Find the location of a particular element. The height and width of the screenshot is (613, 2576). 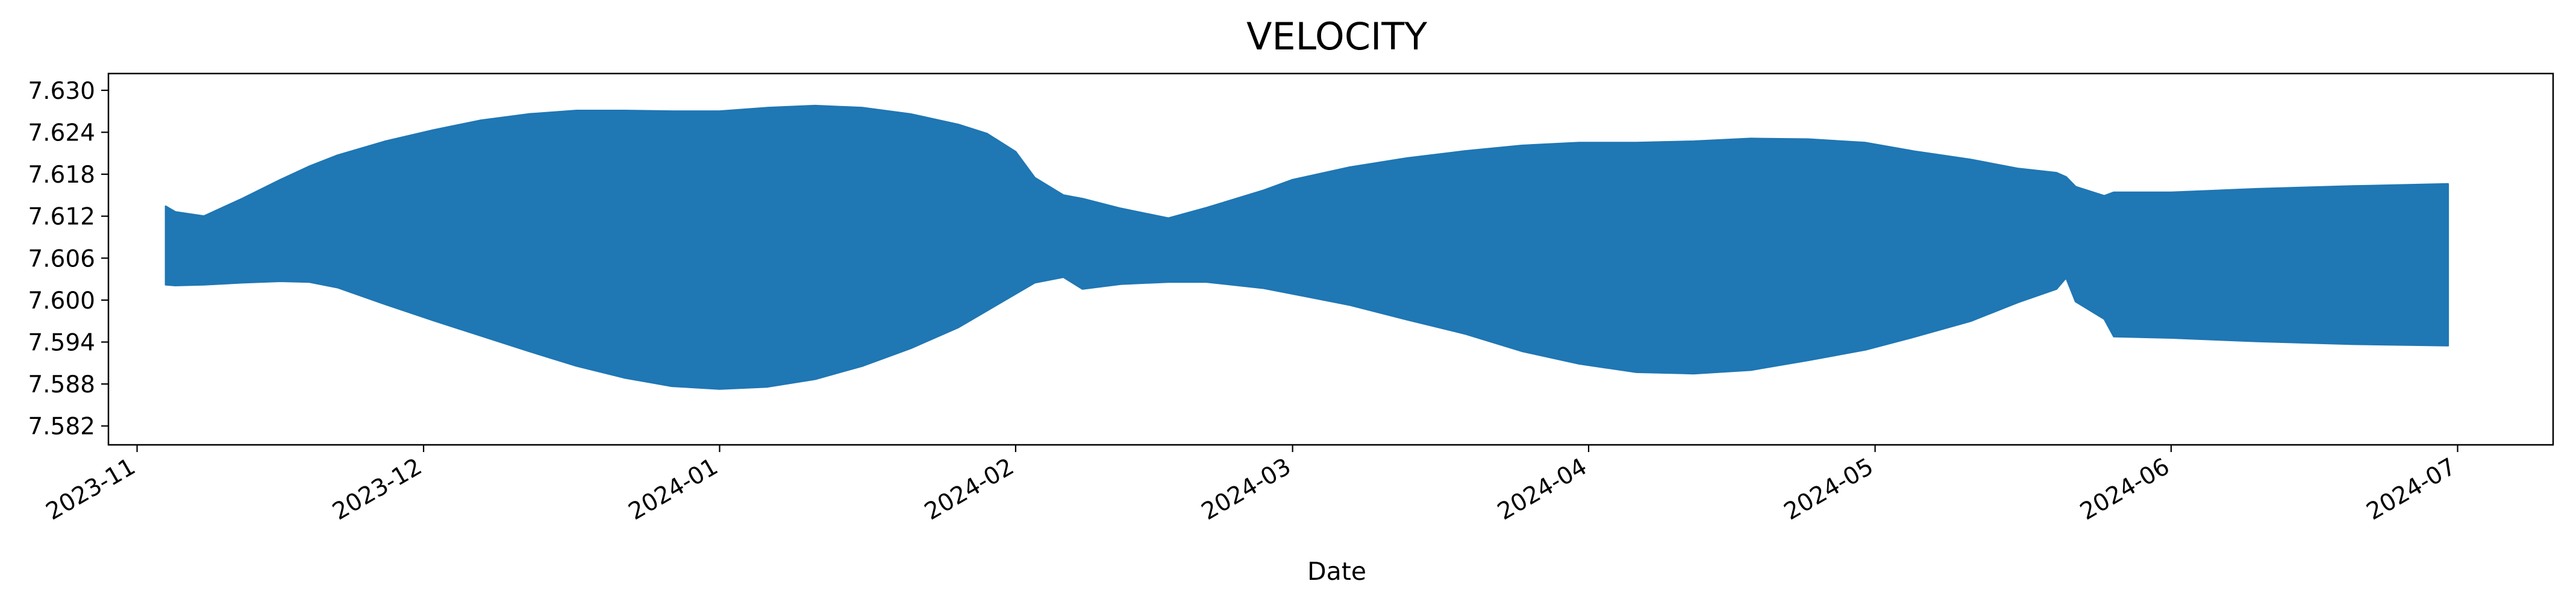

y-tick-label-8: 7.630 is located at coordinates (62, 92).